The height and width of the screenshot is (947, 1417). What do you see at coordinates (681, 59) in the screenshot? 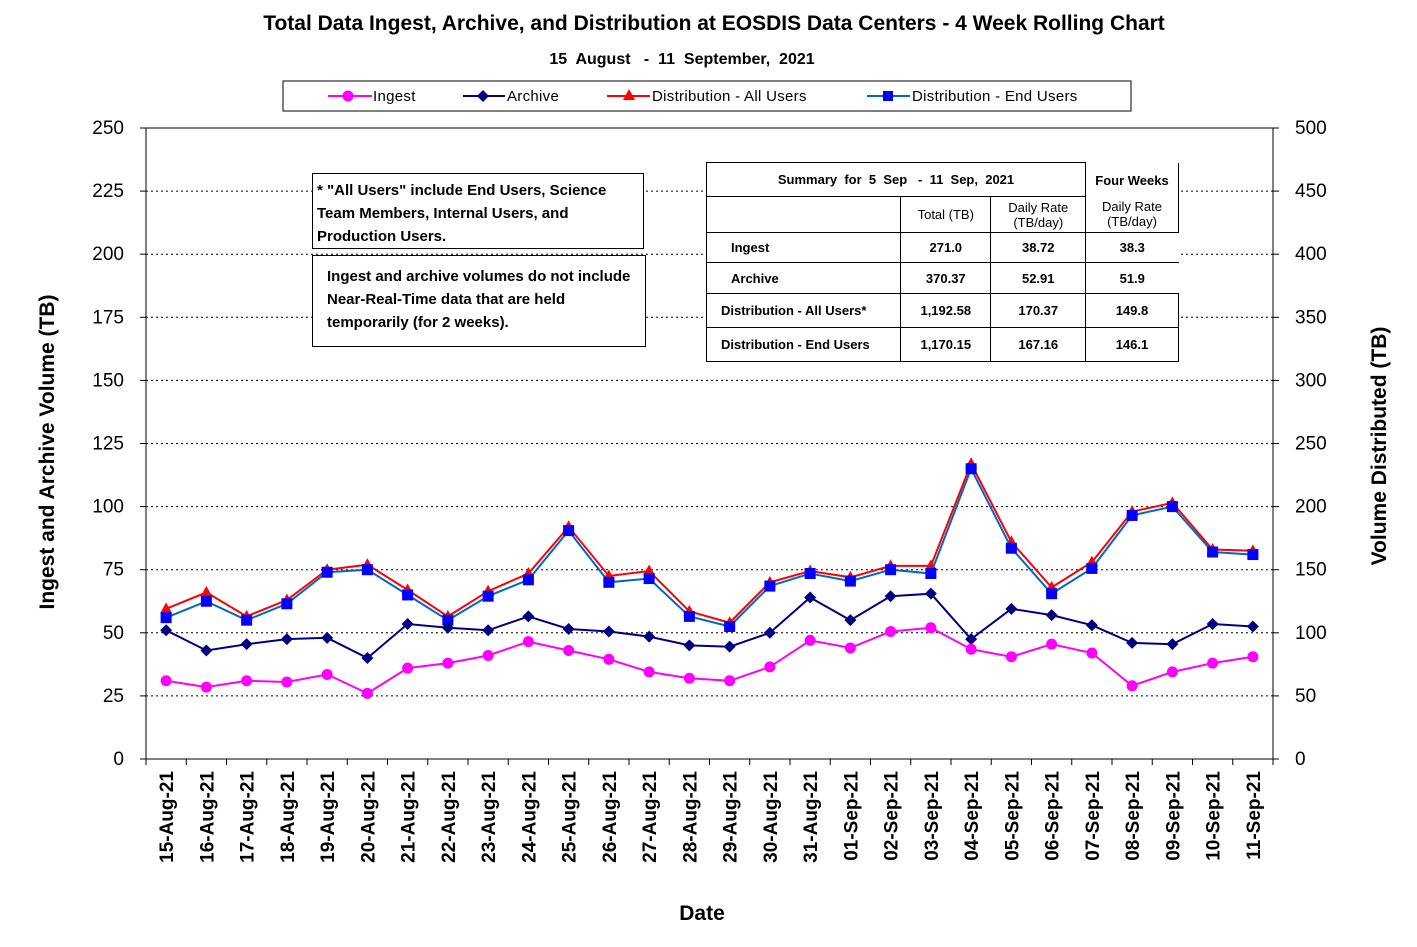
I see `chart-subtitle: 15 August - 11 September, 2021` at bounding box center [681, 59].